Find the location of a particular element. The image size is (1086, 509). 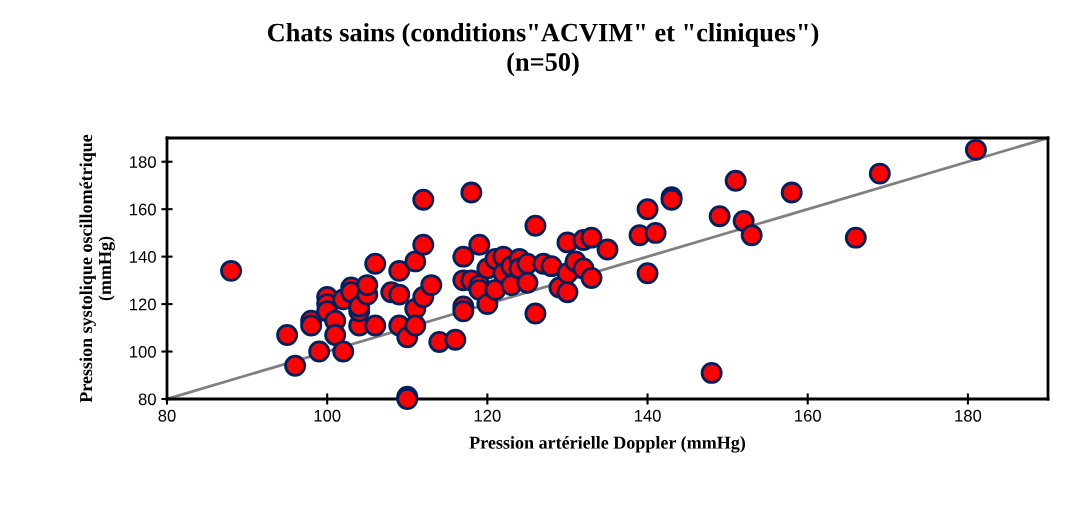

x-tick-label: 120 is located at coordinates (487, 415).